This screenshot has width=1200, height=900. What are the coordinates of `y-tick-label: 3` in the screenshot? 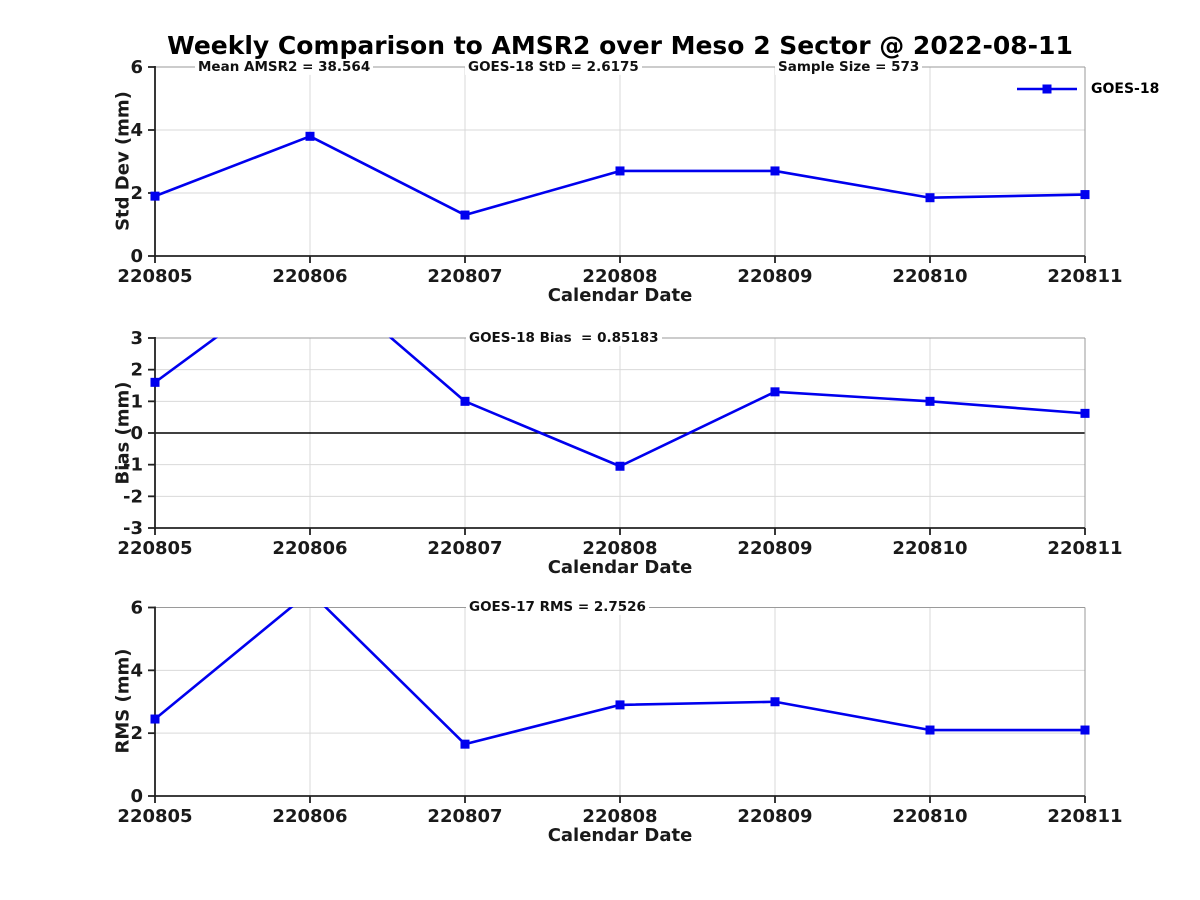 It's located at (136, 338).